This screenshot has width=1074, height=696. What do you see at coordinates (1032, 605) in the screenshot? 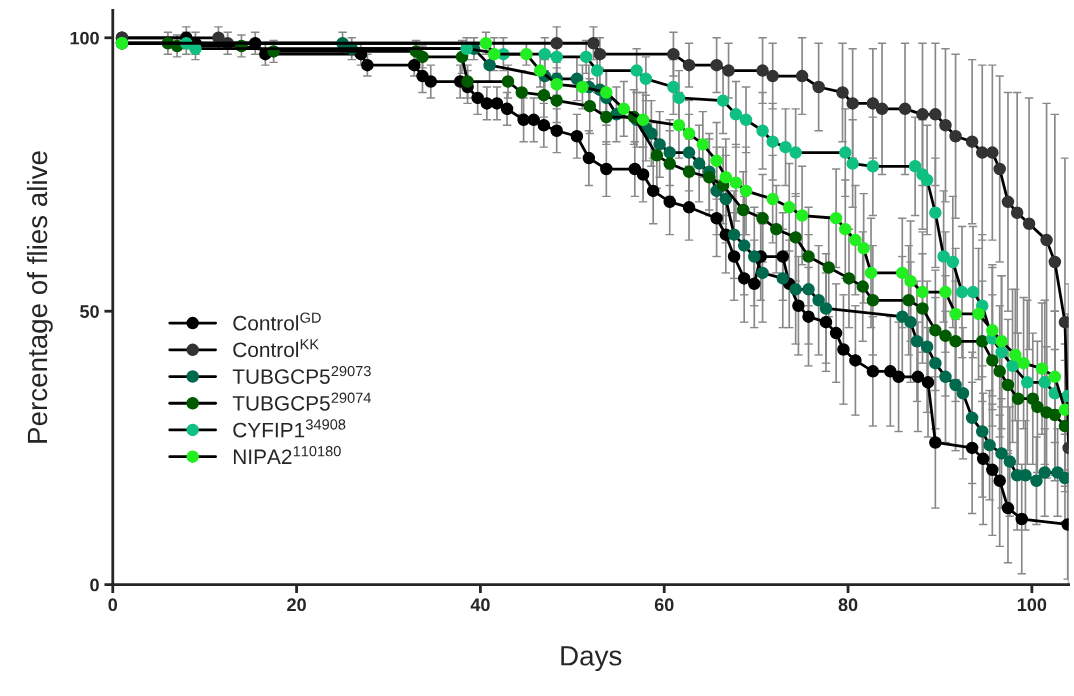
I see `x-tick-label: 100` at bounding box center [1032, 605].